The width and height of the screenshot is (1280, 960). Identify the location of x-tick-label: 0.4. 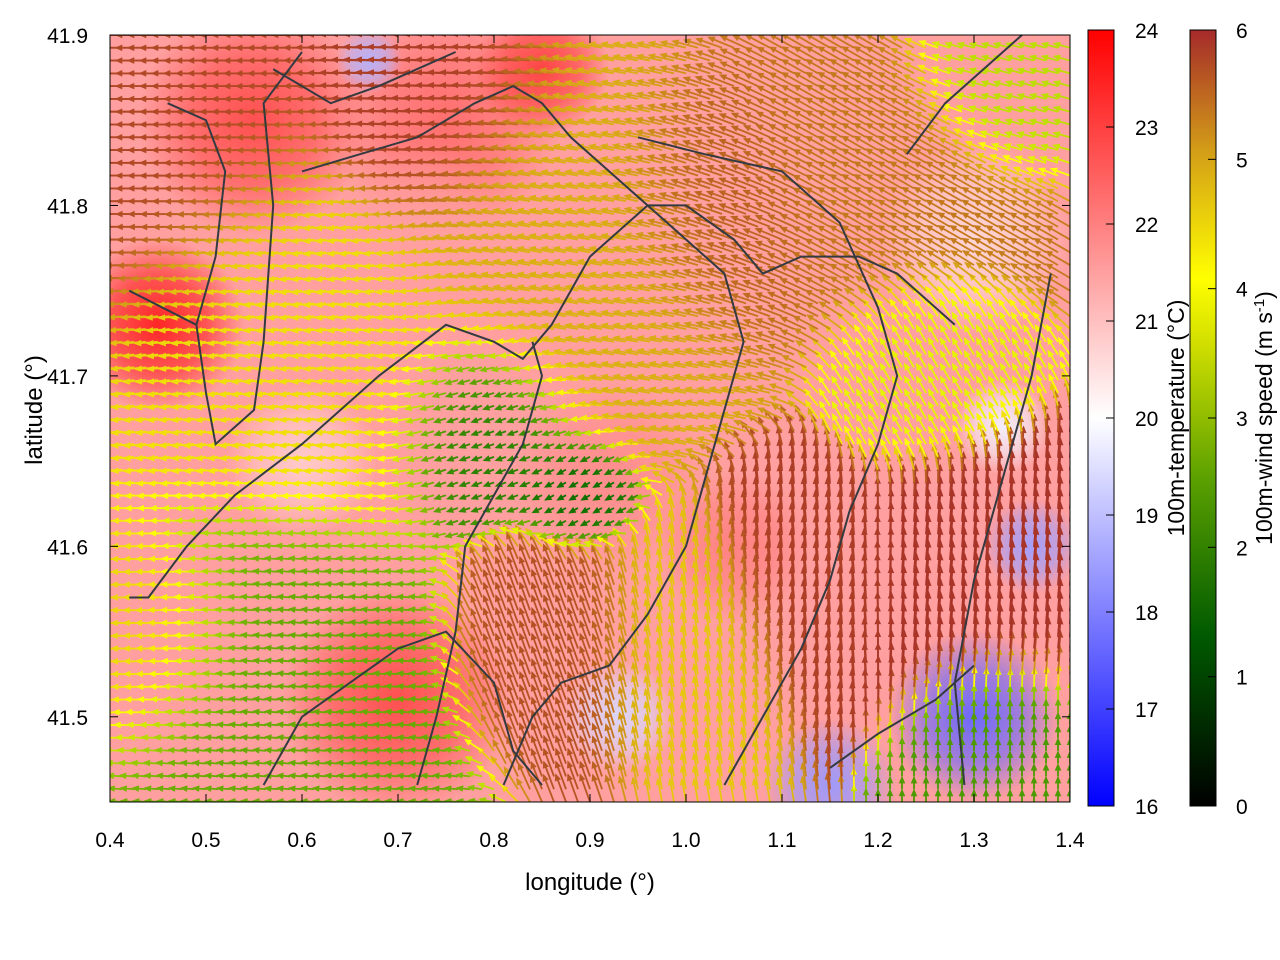
(110, 840).